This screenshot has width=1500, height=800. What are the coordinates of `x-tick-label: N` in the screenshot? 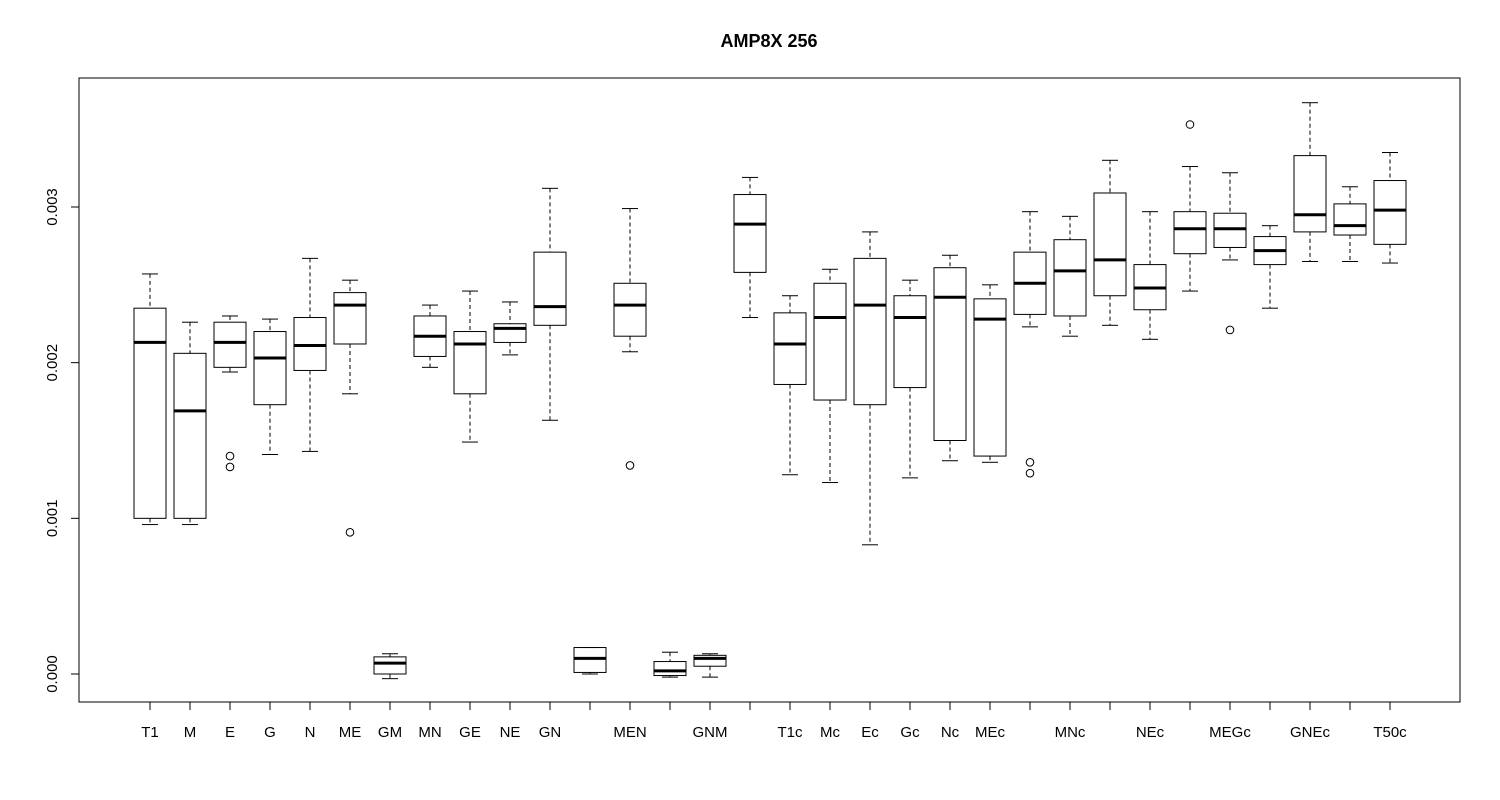 It's located at (310, 732).